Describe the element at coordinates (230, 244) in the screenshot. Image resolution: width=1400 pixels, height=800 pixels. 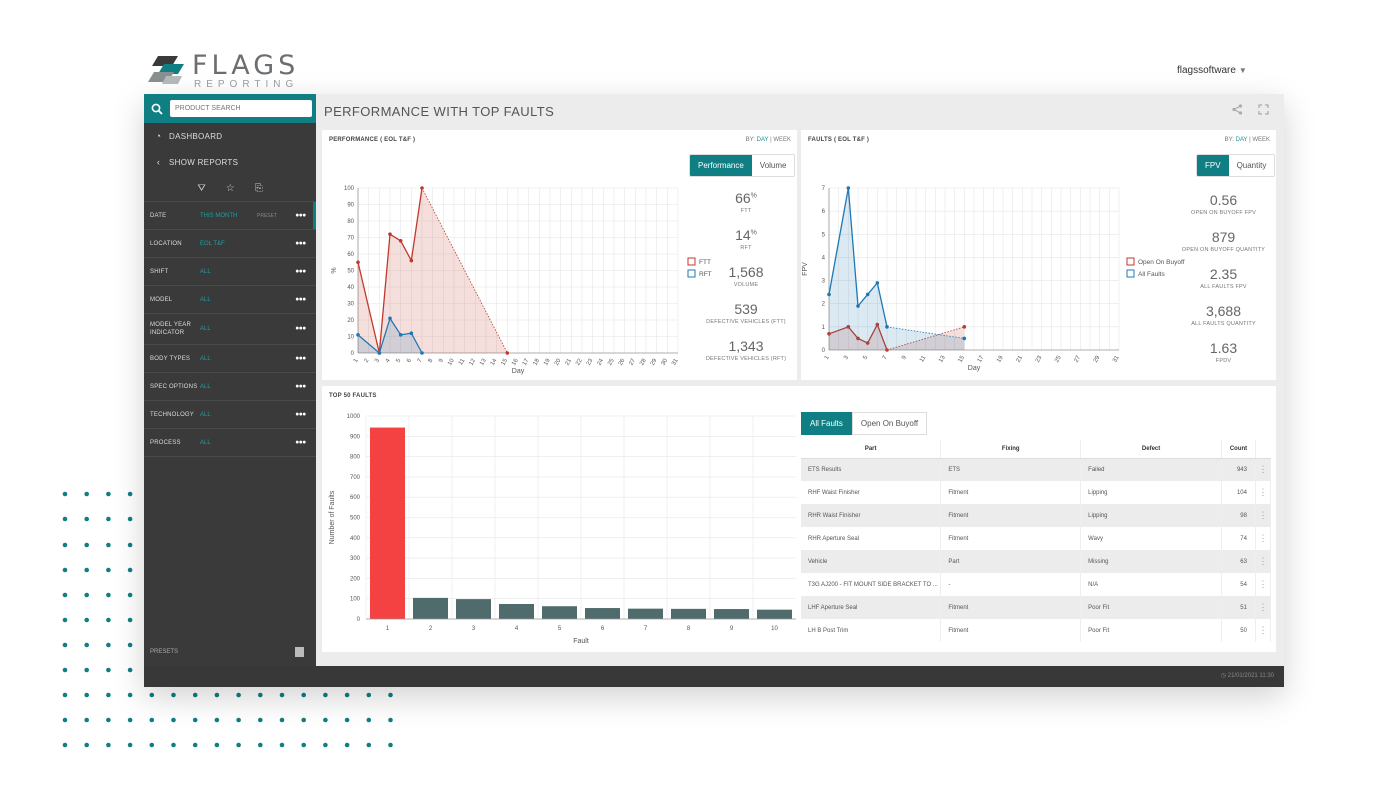
I see `filter-location: LOCATION EOL T&F •••` at that location.